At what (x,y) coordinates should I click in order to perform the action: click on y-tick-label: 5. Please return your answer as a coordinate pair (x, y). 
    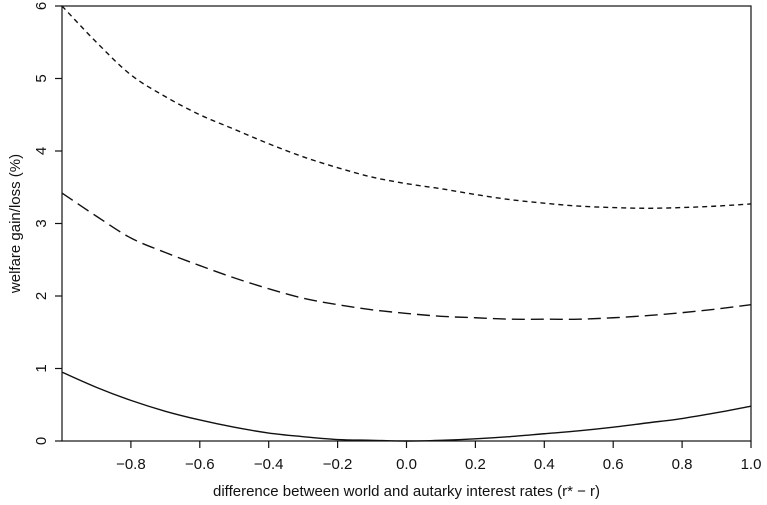
    Looking at the image, I should click on (41, 78).